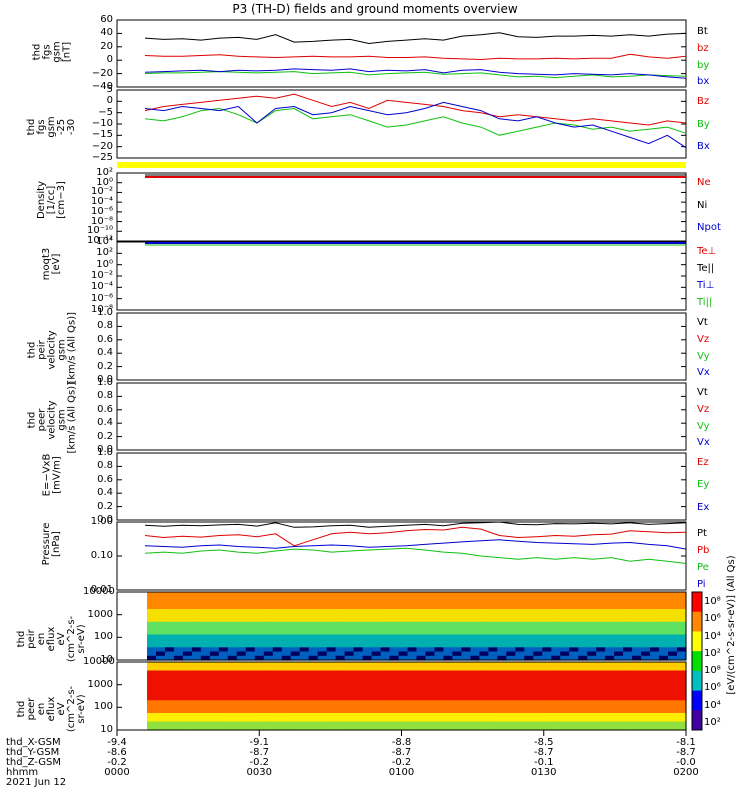  Describe the element at coordinates (703, 550) in the screenshot. I see `pressure-legend-Pb: Pb` at that location.